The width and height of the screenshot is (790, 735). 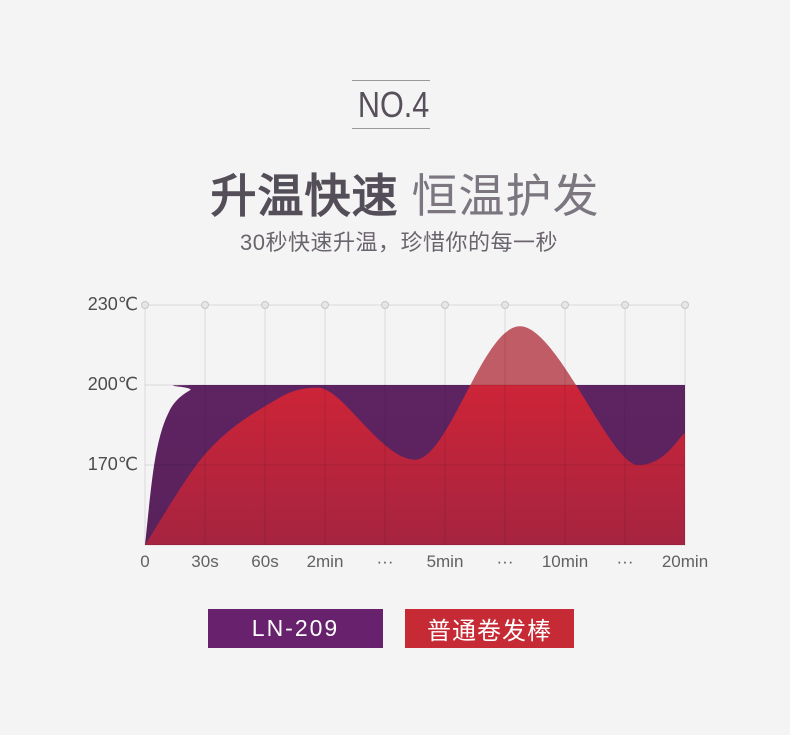 What do you see at coordinates (295, 628) in the screenshot?
I see `legend-ln209-button: LN-209` at bounding box center [295, 628].